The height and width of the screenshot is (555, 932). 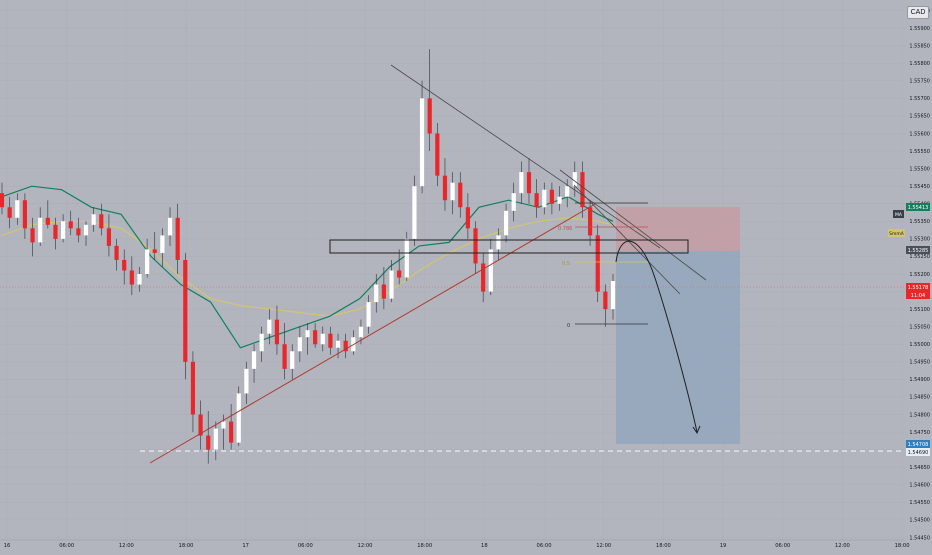 I want to click on price-tick-label: 1.55650, so click(x=919, y=117).